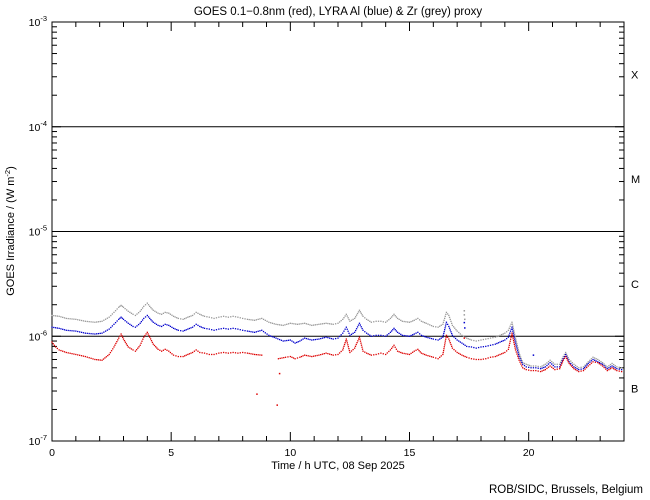 The width and height of the screenshot is (650, 500). I want to click on x-tick-label: 5, so click(171, 453).